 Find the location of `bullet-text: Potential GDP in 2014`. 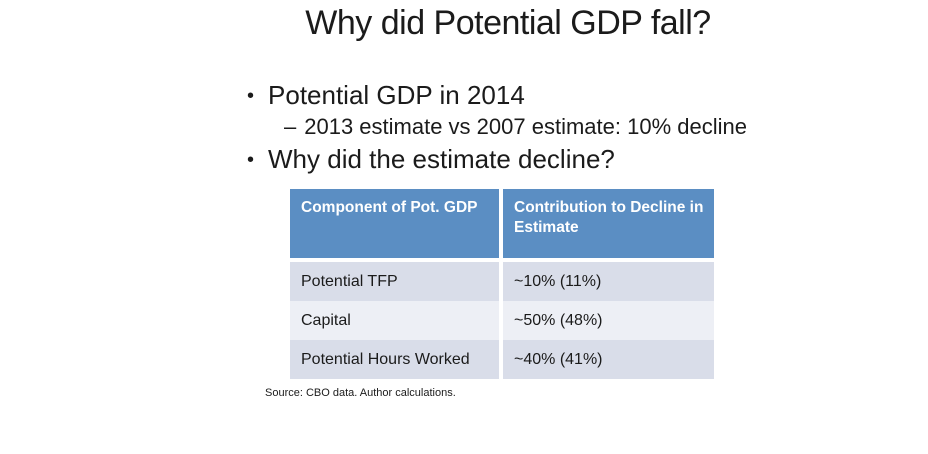

bullet-text: Potential GDP in 2014 is located at coordinates (396, 95).